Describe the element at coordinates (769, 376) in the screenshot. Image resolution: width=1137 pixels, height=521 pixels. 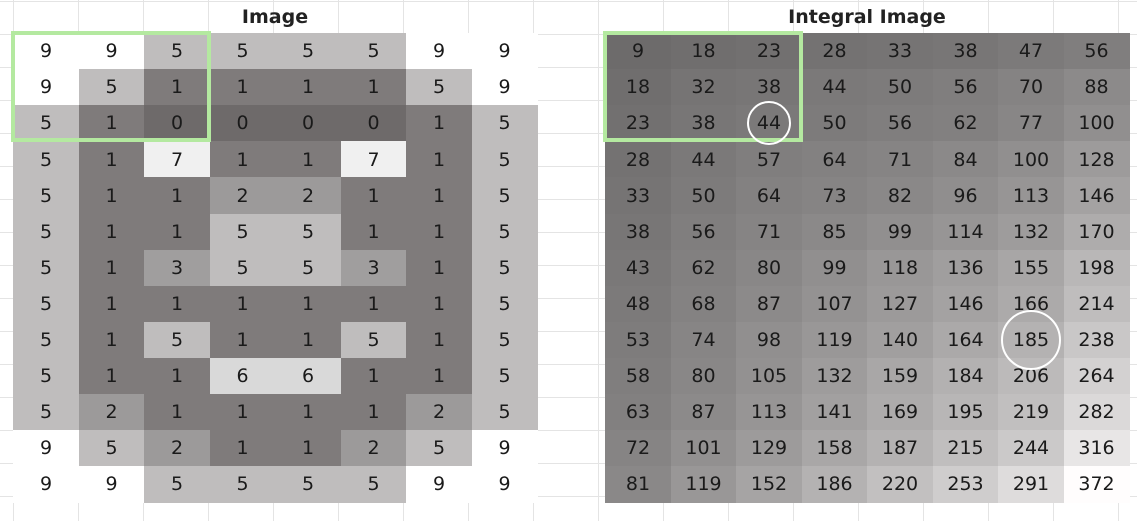
I see `integral-cell: 105` at that location.